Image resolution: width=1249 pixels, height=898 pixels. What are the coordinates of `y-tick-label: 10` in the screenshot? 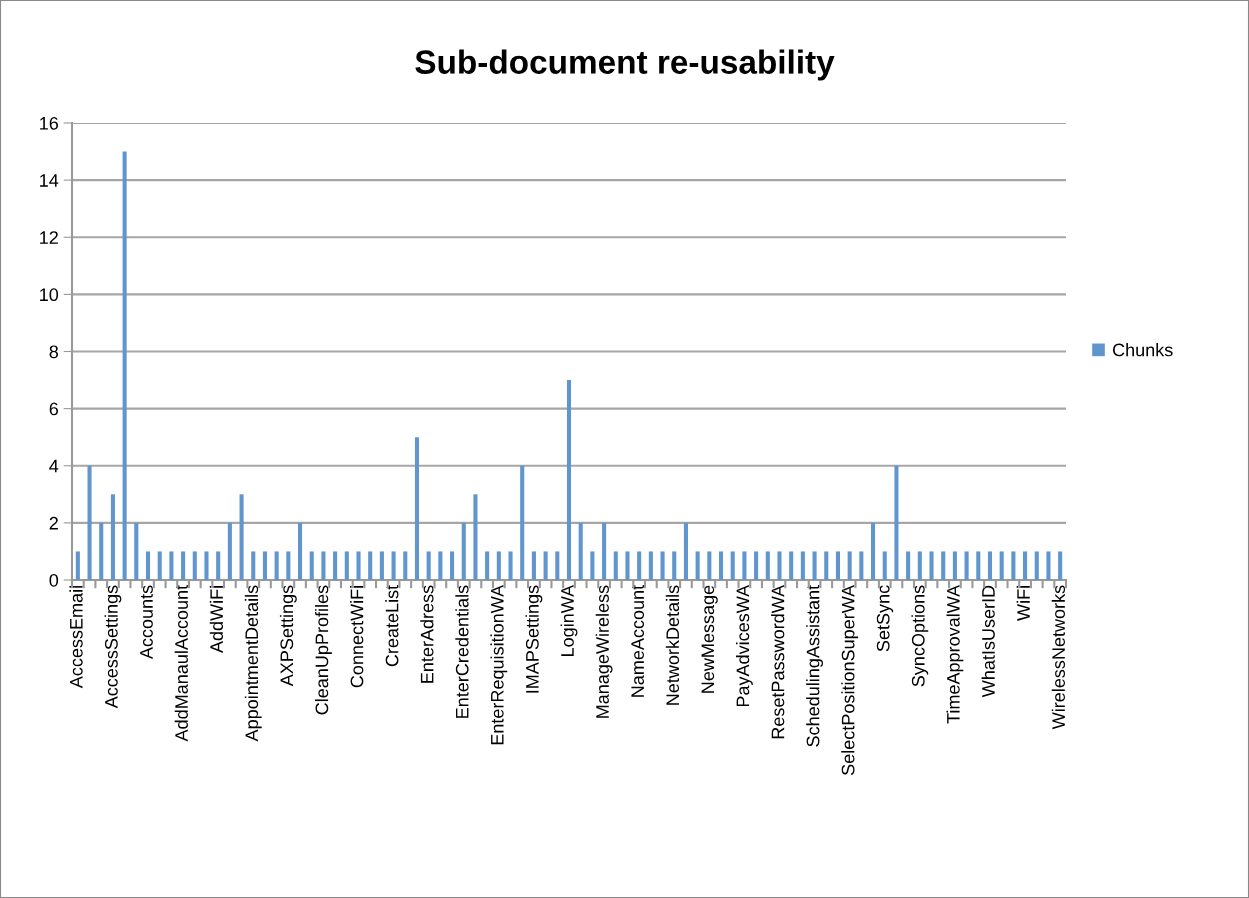 It's located at (49, 295).